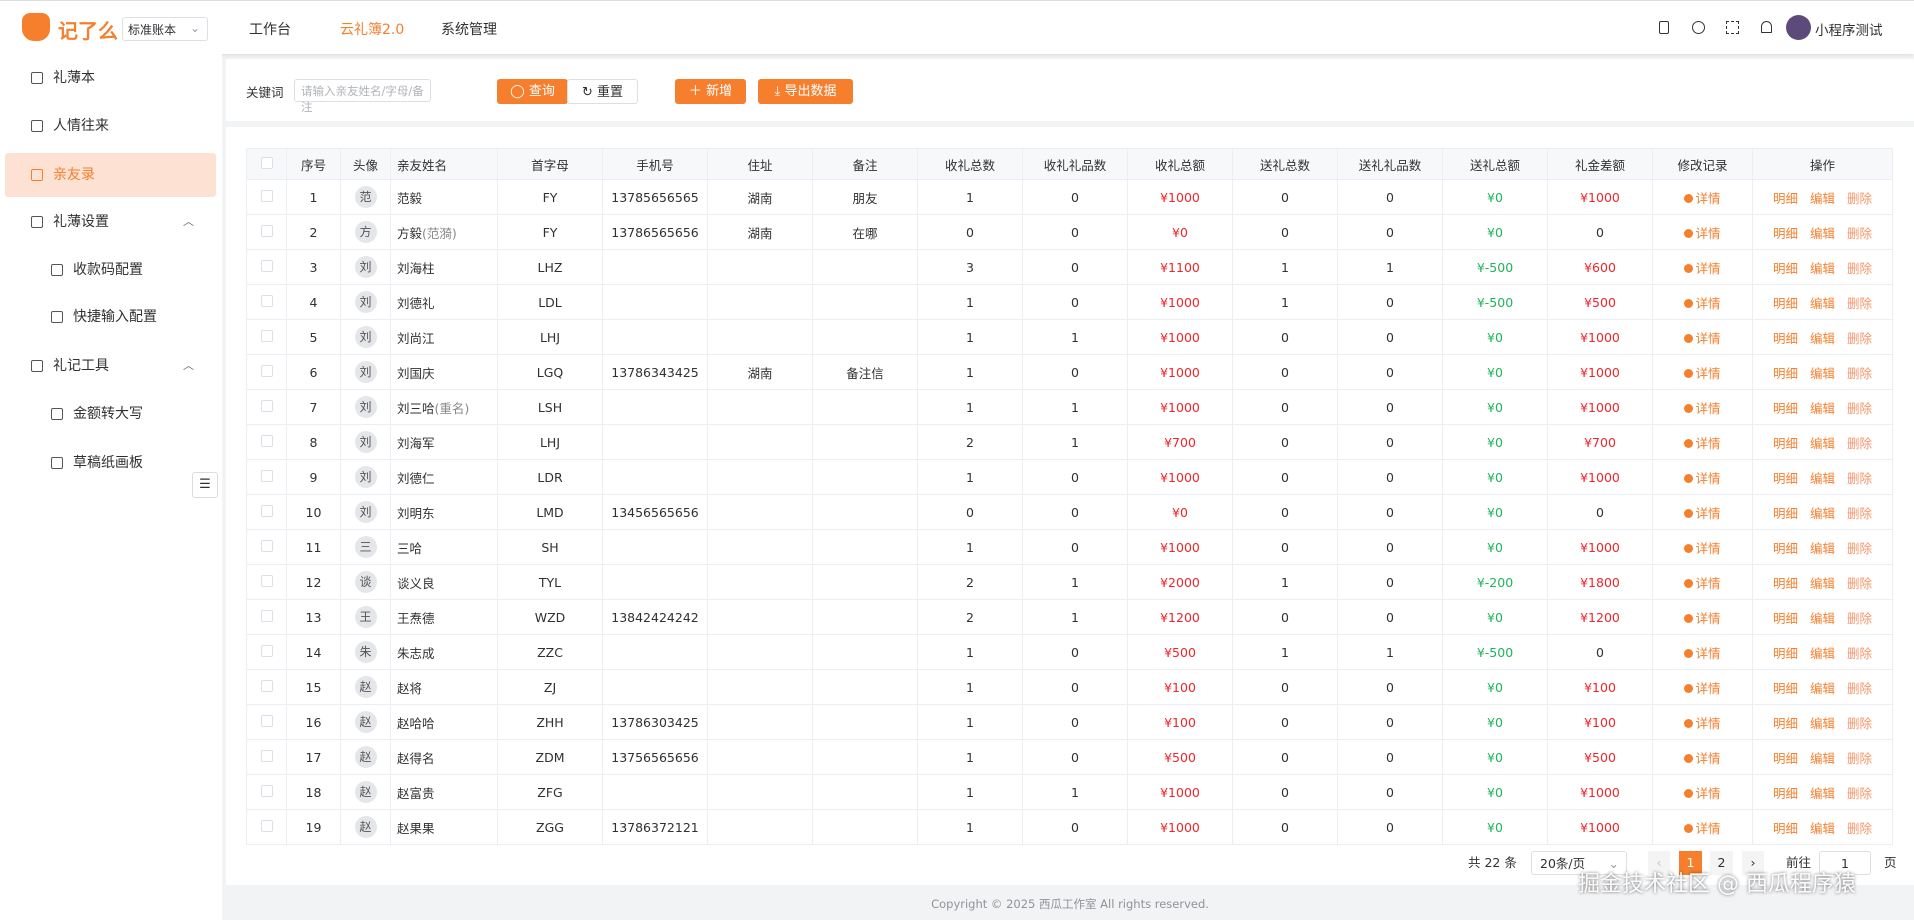  What do you see at coordinates (1753, 863) in the screenshot?
I see `next-button: ›` at bounding box center [1753, 863].